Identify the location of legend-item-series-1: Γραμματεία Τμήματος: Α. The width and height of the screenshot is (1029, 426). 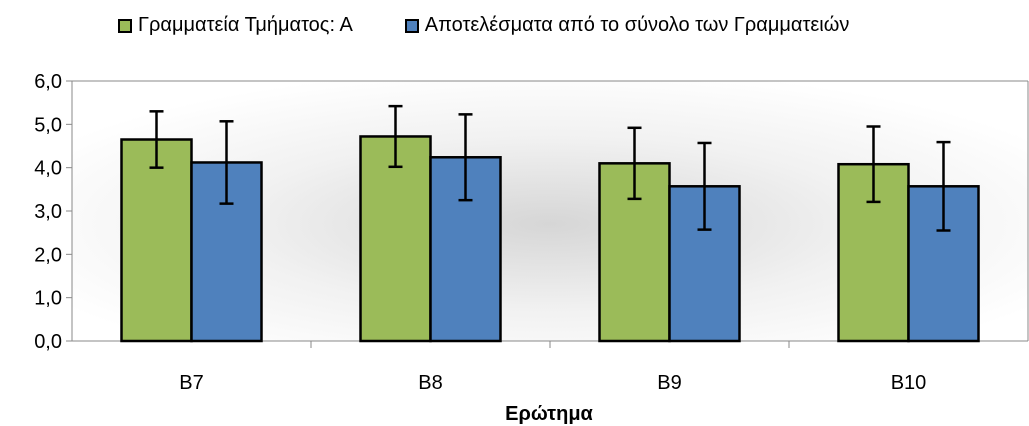
(235, 25).